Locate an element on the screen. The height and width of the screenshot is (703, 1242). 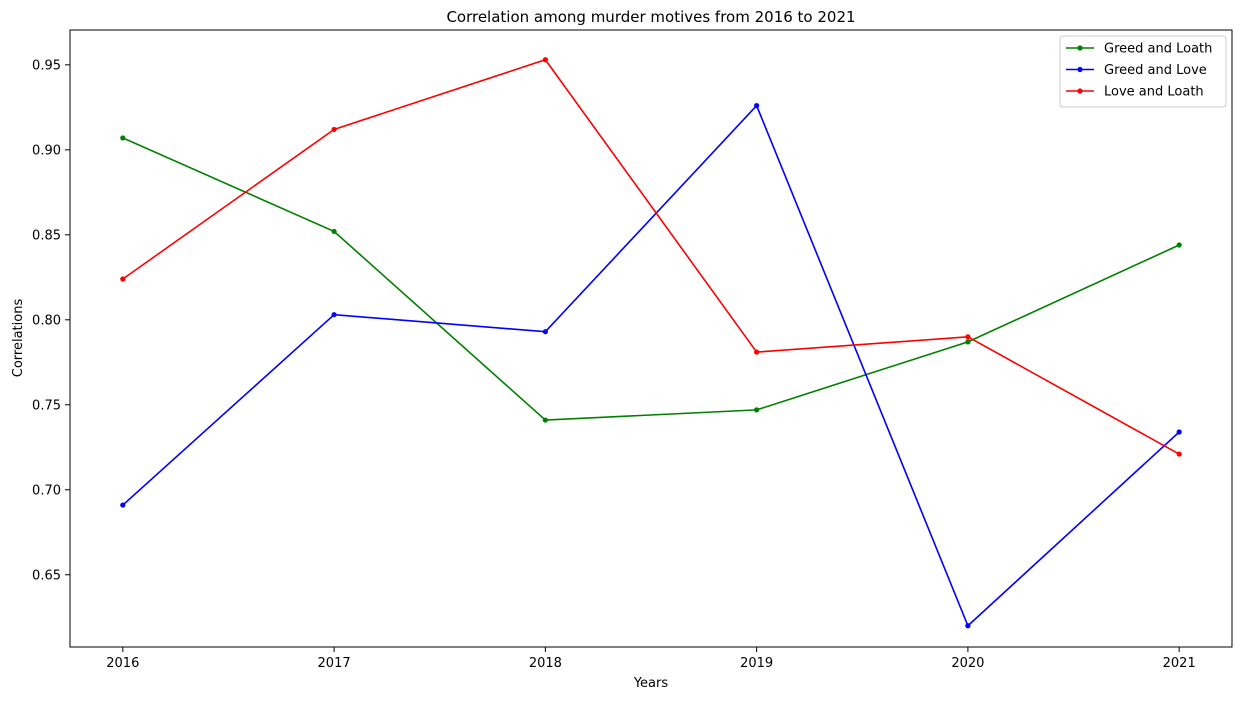
legend-label: Love and Loath is located at coordinates (1154, 92).